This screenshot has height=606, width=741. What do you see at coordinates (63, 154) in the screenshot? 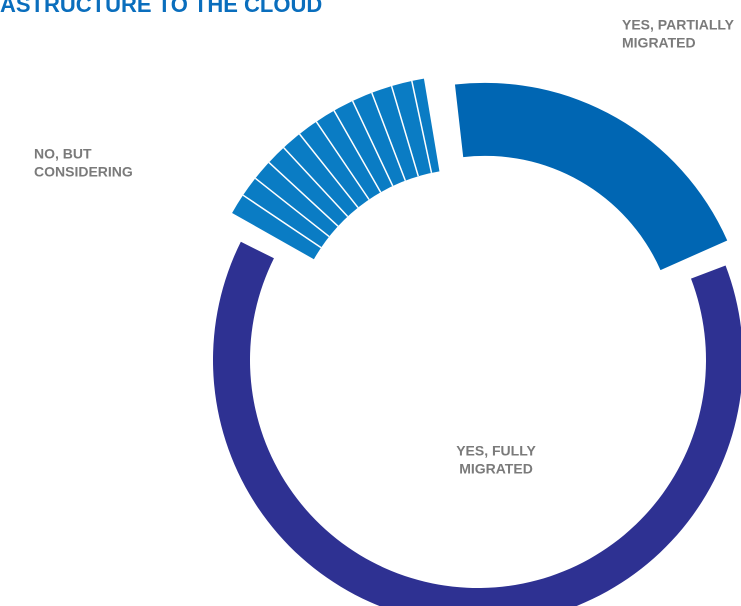
I see `slice-label: NO, BUT` at bounding box center [63, 154].